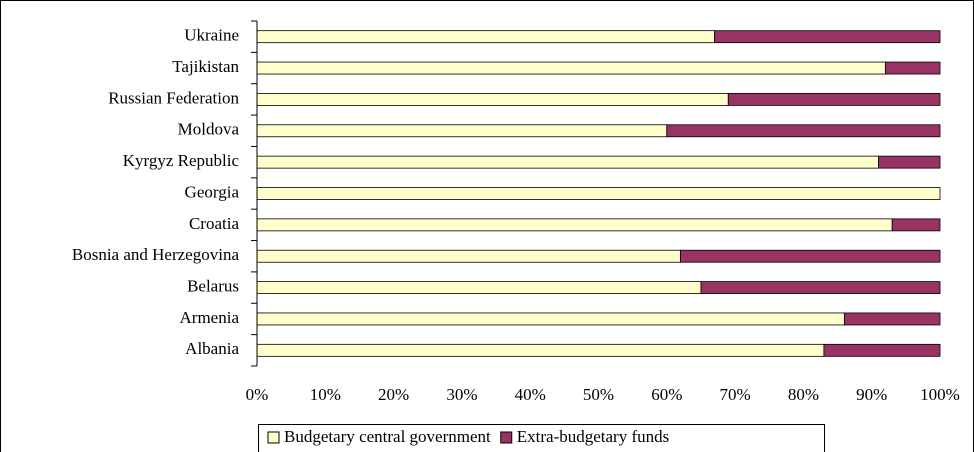  I want to click on x-tick-label: 10%, so click(325, 394).